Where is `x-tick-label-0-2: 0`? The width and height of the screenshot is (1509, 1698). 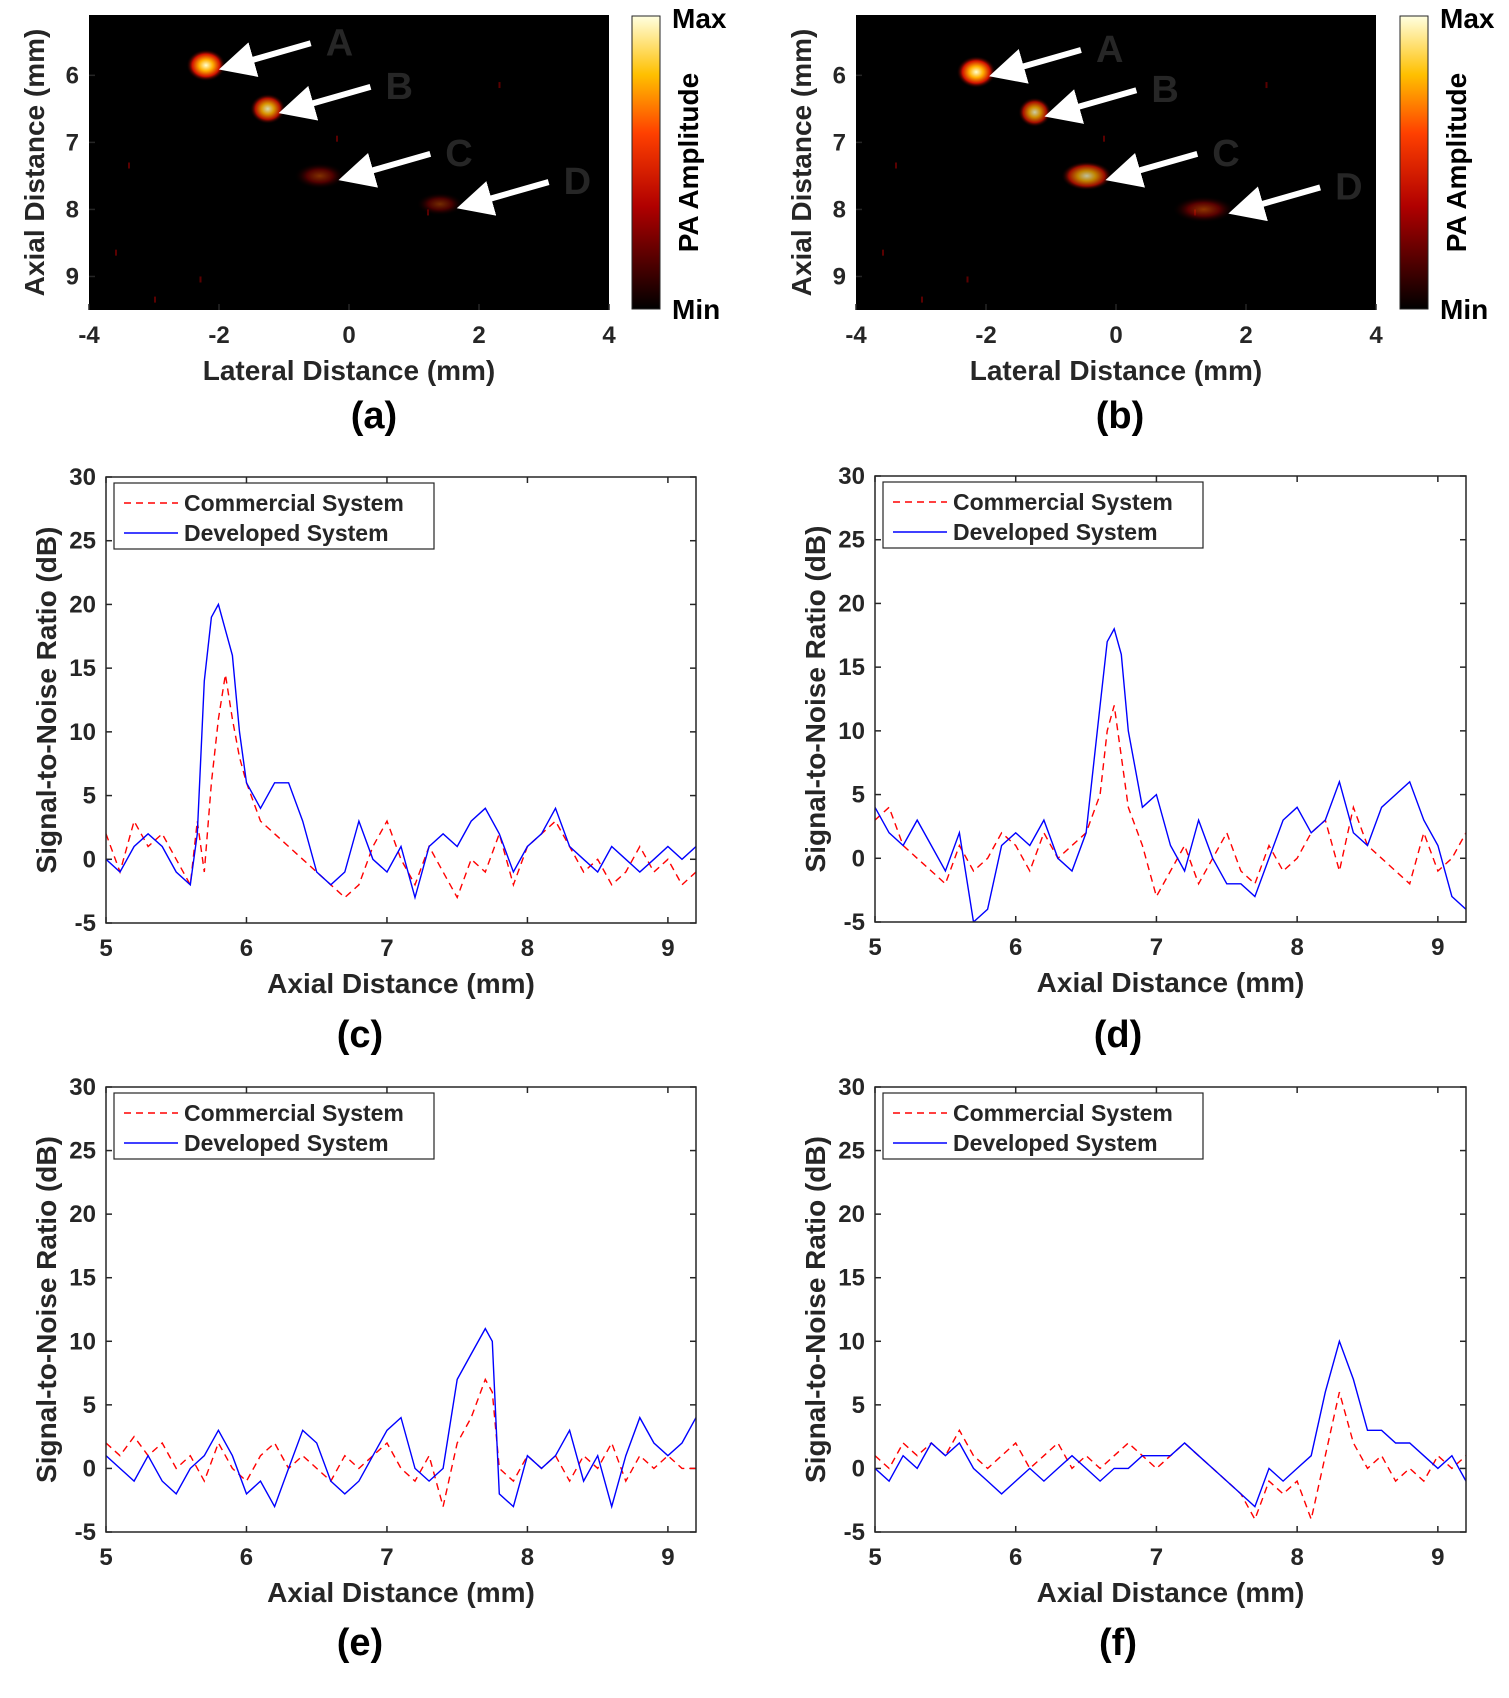
x-tick-label-0-2: 0 is located at coordinates (348, 335).